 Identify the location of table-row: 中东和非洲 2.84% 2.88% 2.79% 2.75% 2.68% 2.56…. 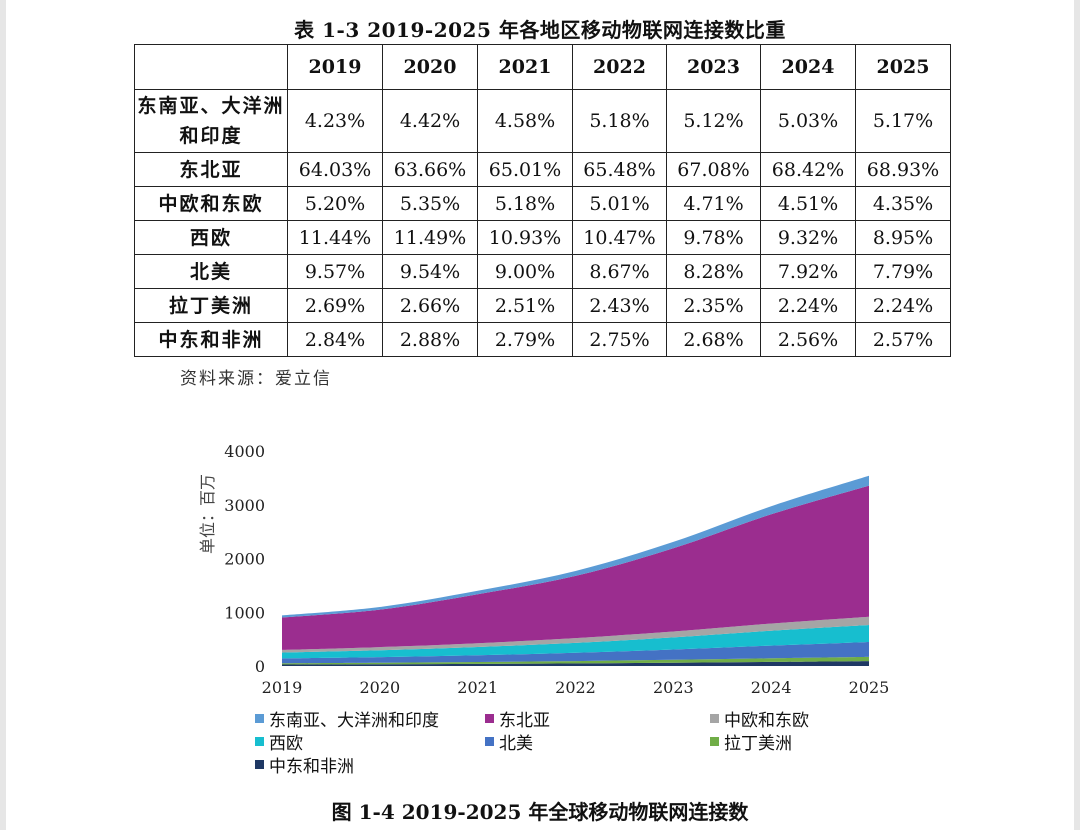
(542, 339).